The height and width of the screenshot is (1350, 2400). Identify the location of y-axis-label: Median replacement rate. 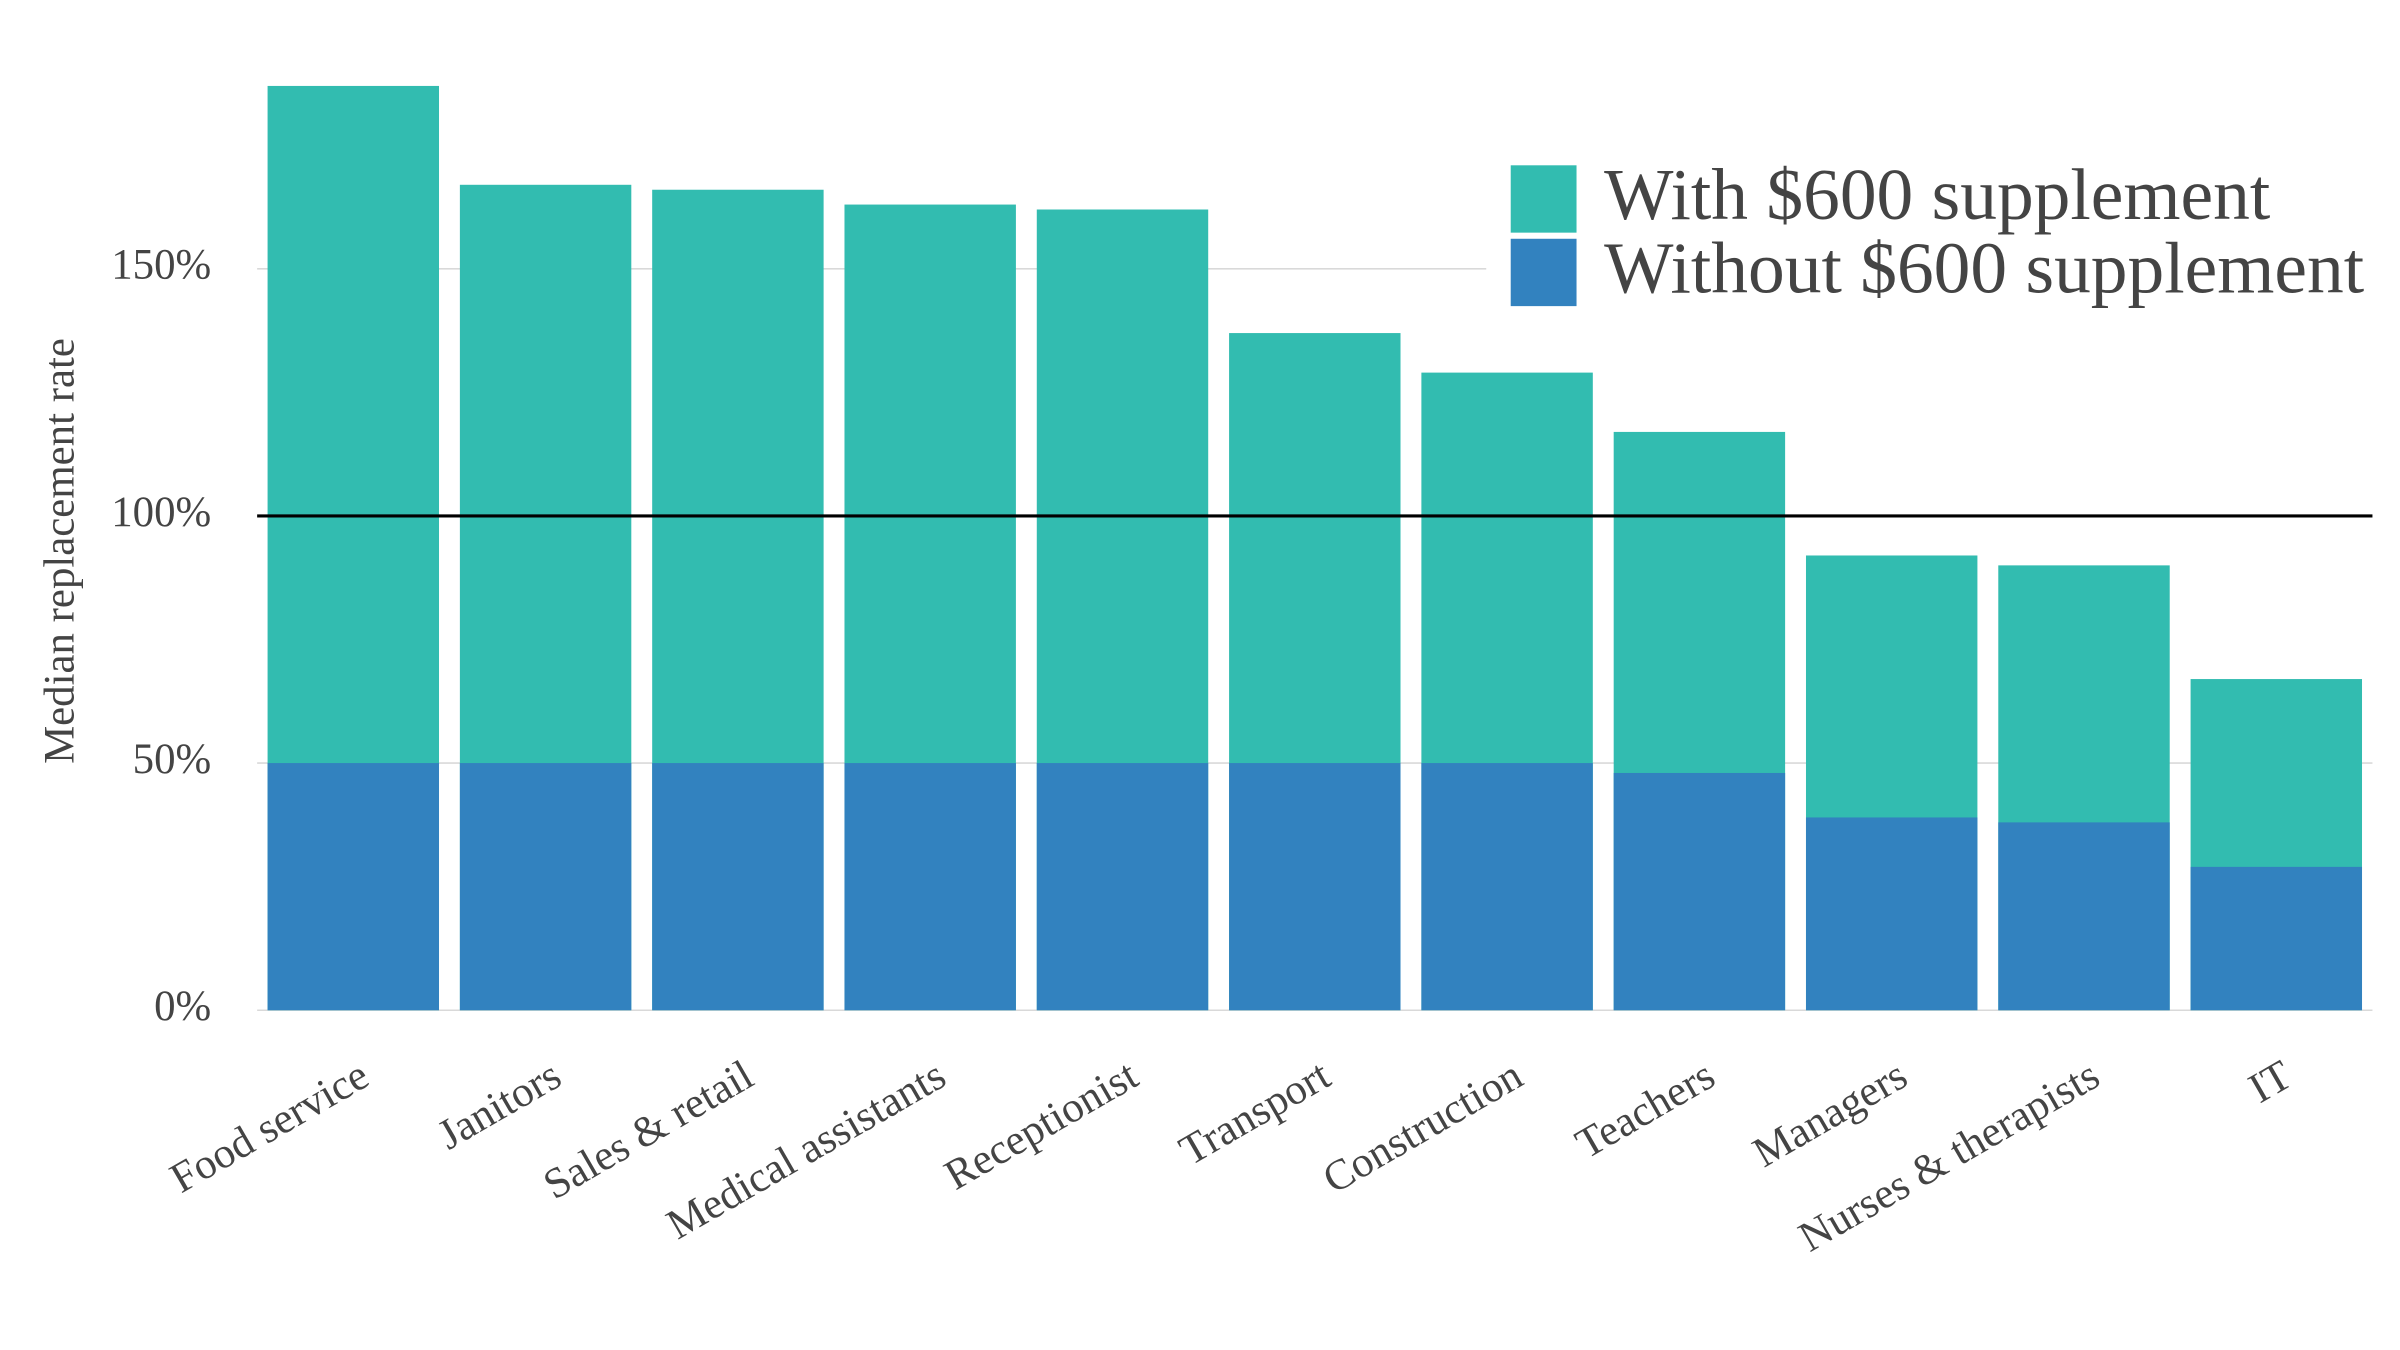
(59, 551).